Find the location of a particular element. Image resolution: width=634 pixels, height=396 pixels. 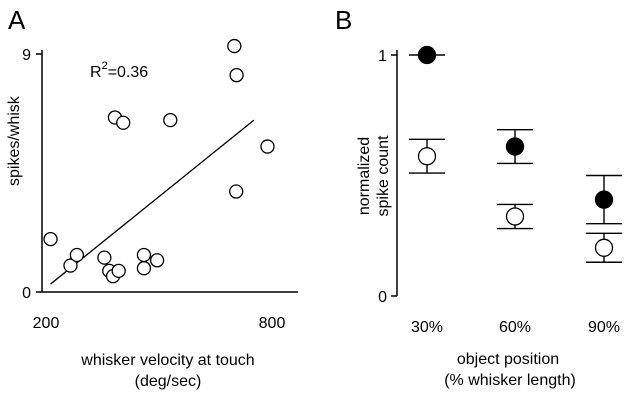

panel-b-x-tick-label-90: 90% is located at coordinates (604, 327).